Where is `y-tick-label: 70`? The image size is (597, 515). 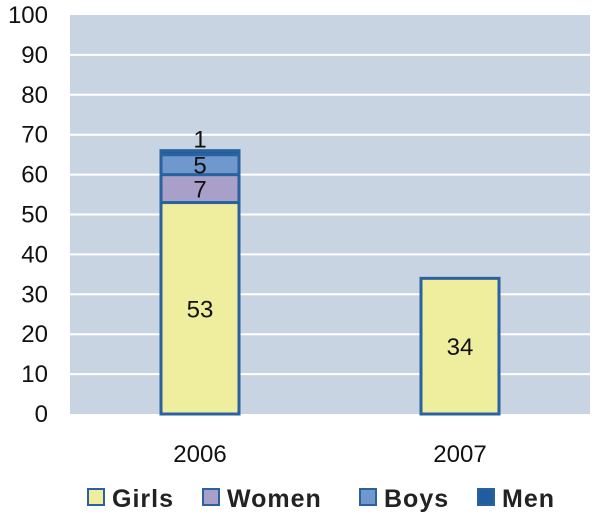 y-tick-label: 70 is located at coordinates (34, 135).